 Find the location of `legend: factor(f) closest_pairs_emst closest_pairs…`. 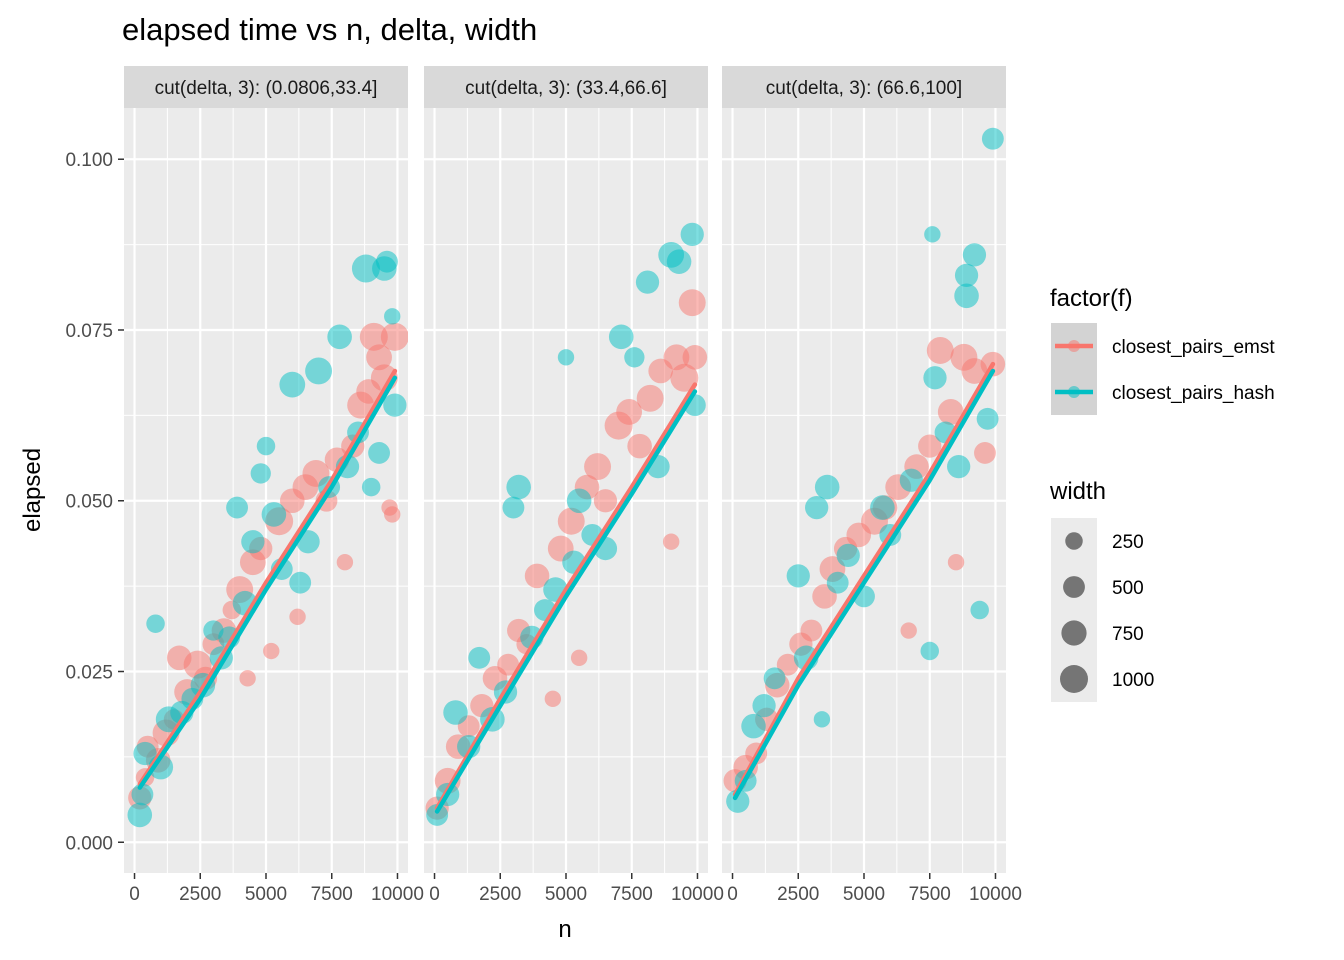

legend: factor(f) closest_pairs_emst closest_pairs… is located at coordinates (1162, 493).